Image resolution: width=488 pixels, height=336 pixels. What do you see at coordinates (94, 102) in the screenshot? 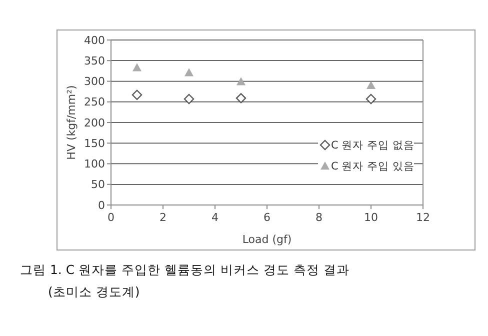
I see `y-tick-label: 250` at bounding box center [94, 102].